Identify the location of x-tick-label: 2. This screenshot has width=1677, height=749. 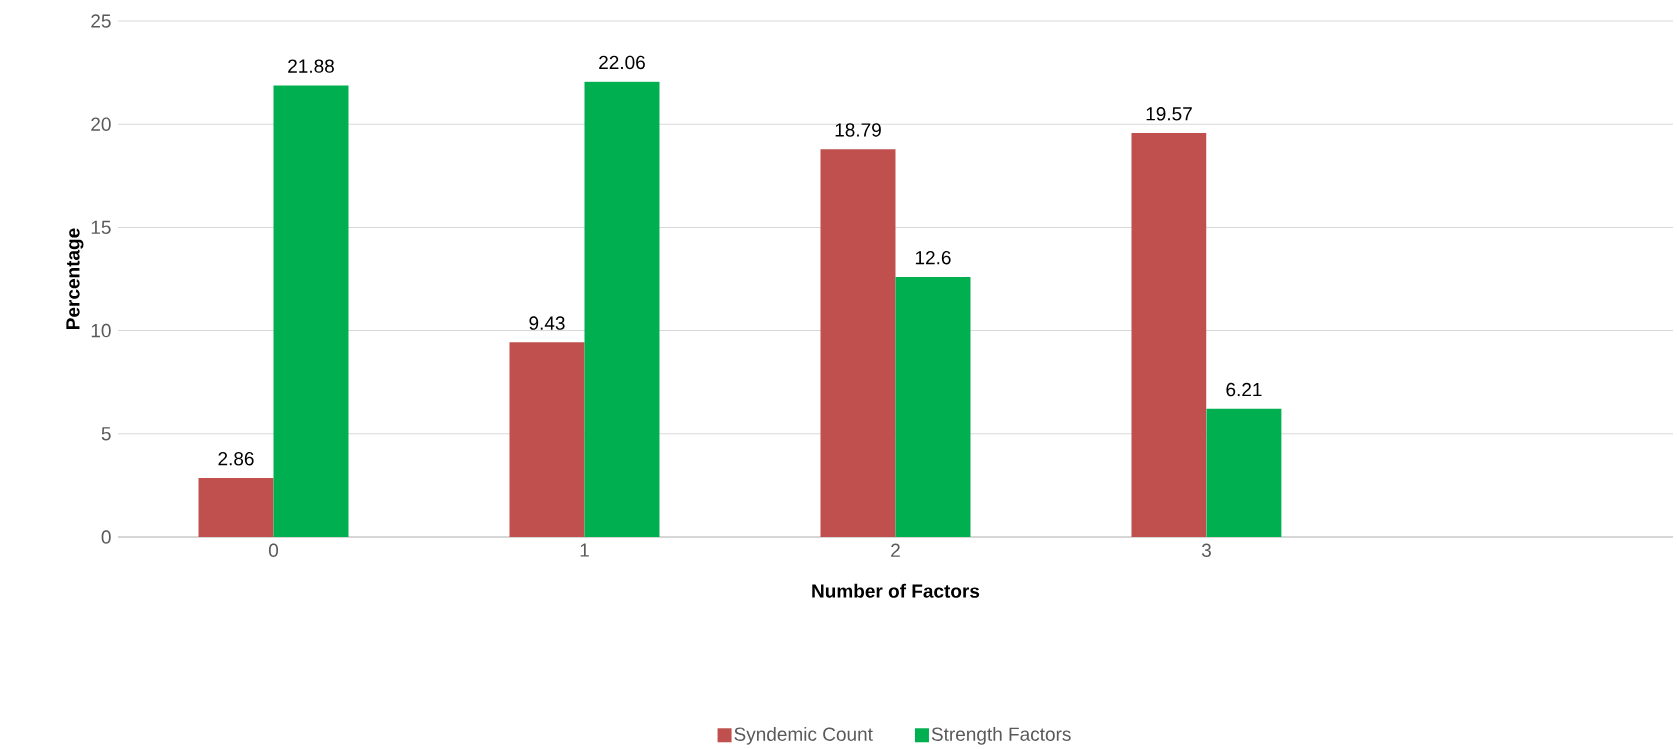
(895, 550).